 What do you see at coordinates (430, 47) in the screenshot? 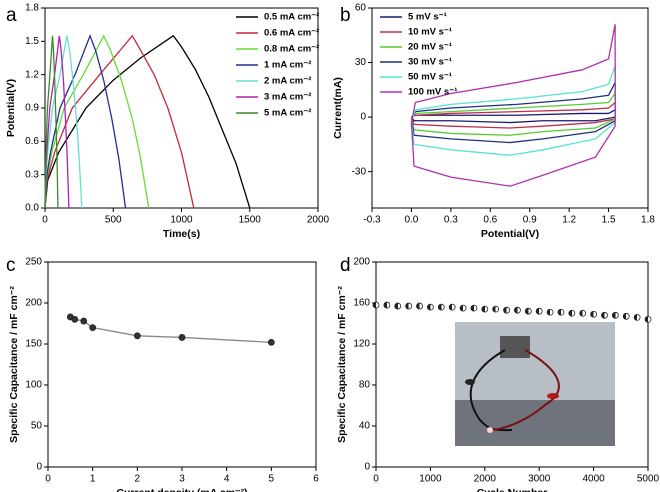
I see `legend-label: 20 mV s⁻¹` at bounding box center [430, 47].